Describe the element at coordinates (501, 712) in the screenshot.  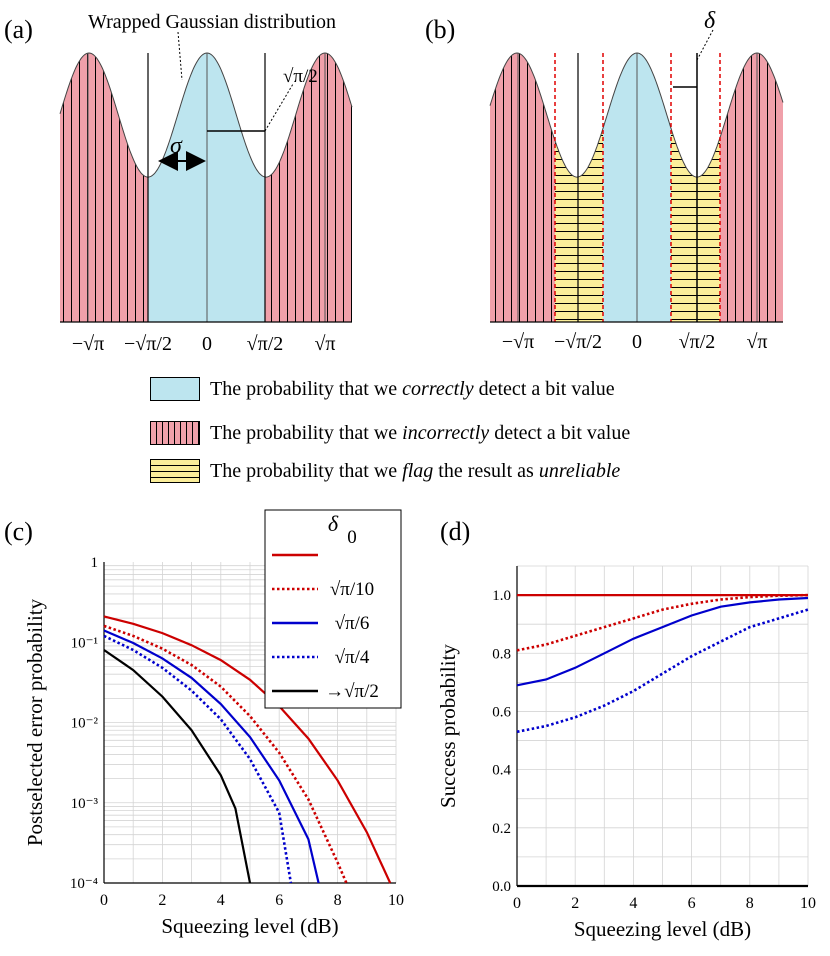
I see `y-tick-label: 0.6` at that location.